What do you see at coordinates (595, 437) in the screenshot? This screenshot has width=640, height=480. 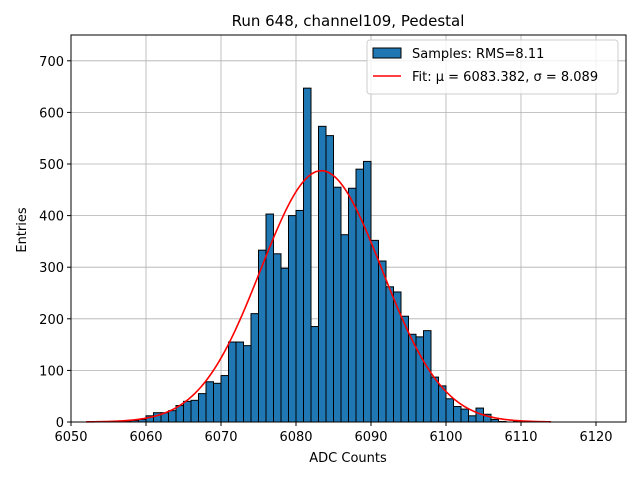 I see `x-tick-label: 6120` at bounding box center [595, 437].